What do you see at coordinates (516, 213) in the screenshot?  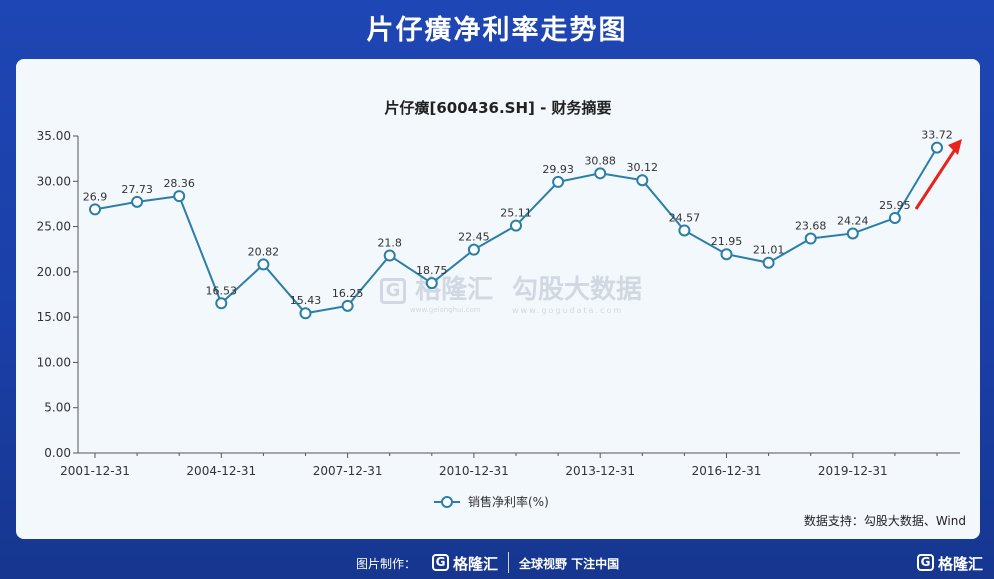 I see `data-label: 25.11` at bounding box center [516, 213].